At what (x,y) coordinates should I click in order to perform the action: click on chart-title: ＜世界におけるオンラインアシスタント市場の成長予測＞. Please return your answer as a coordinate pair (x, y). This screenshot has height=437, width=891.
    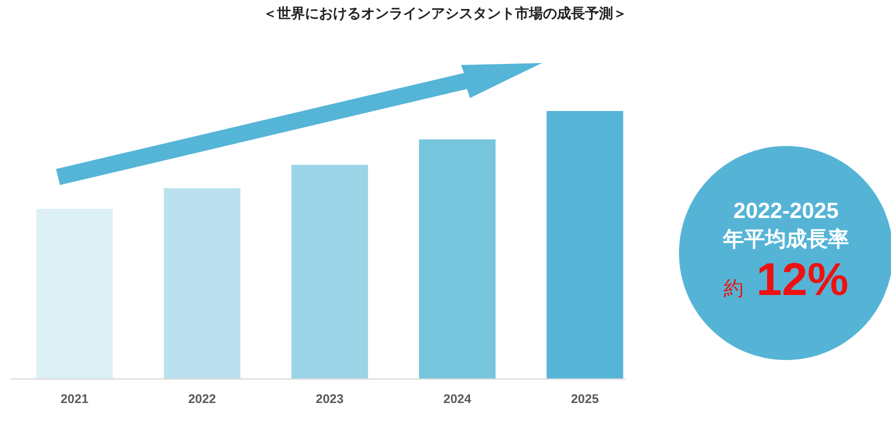
    Looking at the image, I should click on (445, 13).